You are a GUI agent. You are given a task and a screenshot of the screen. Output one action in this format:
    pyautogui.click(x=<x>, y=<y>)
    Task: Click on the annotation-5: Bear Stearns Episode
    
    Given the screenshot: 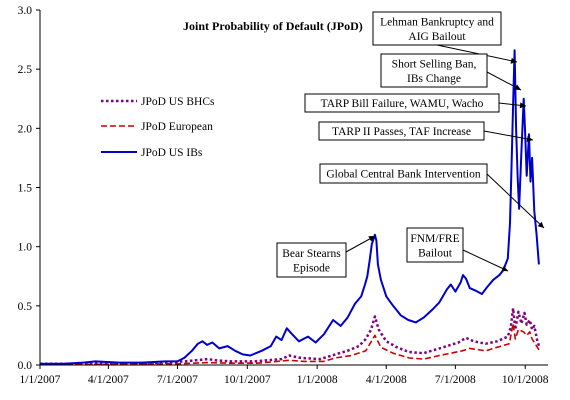 What is the action you would take?
    pyautogui.click(x=326, y=256)
    